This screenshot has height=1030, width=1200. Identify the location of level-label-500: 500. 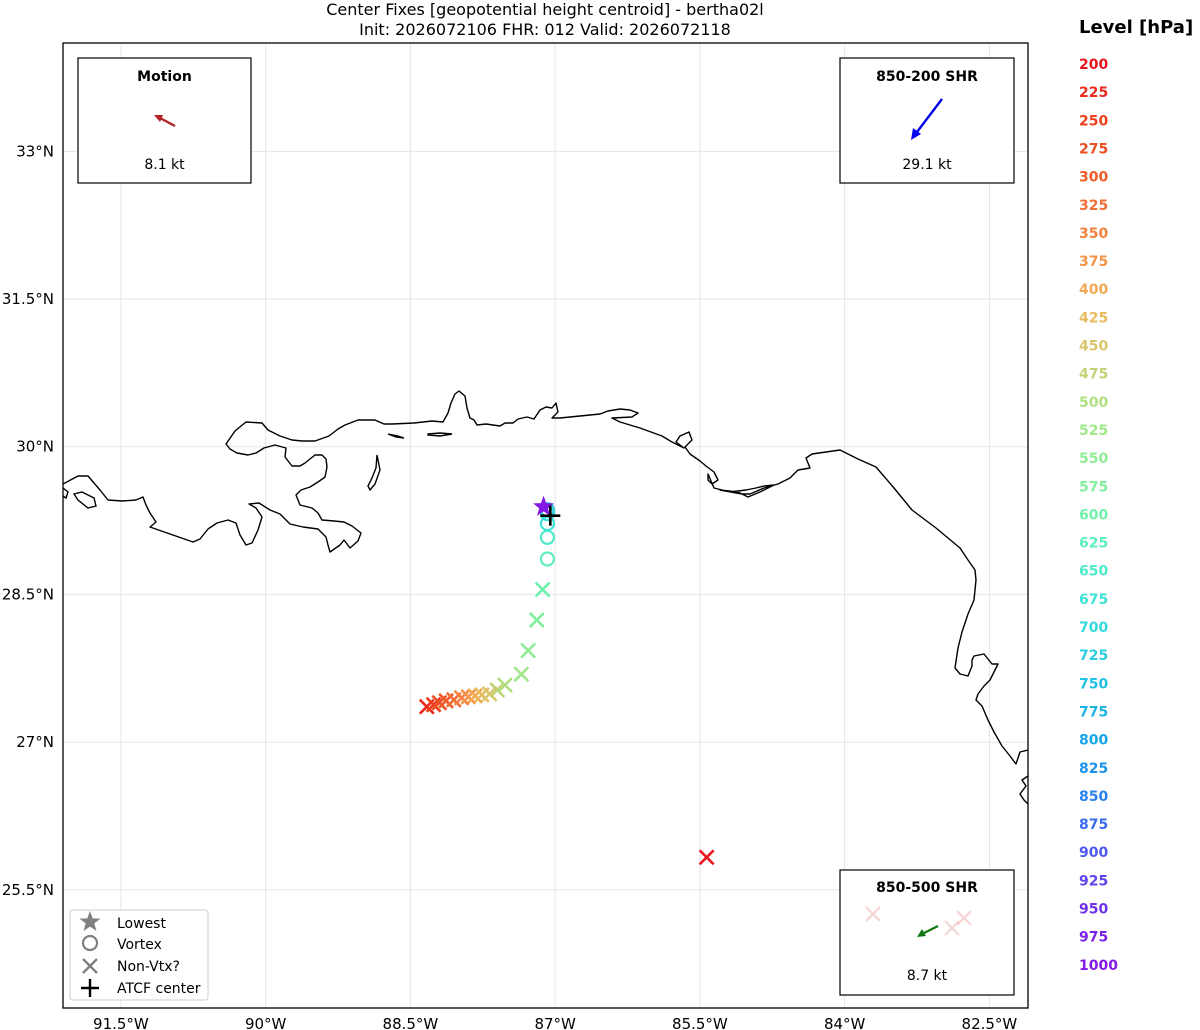
(1093, 403).